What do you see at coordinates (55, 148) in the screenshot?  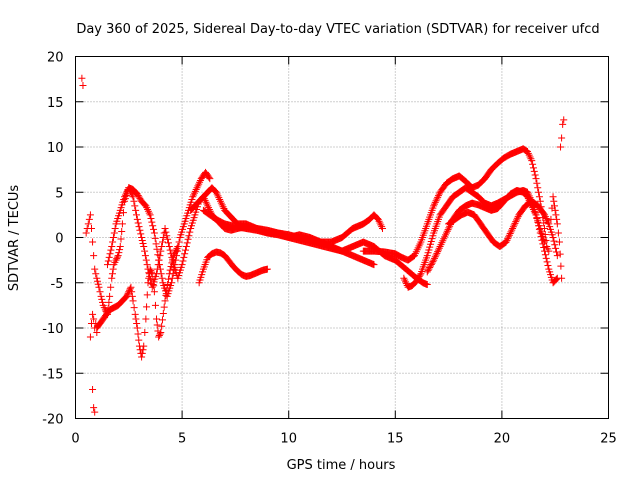 I see `y-tick-label: 10` at bounding box center [55, 148].